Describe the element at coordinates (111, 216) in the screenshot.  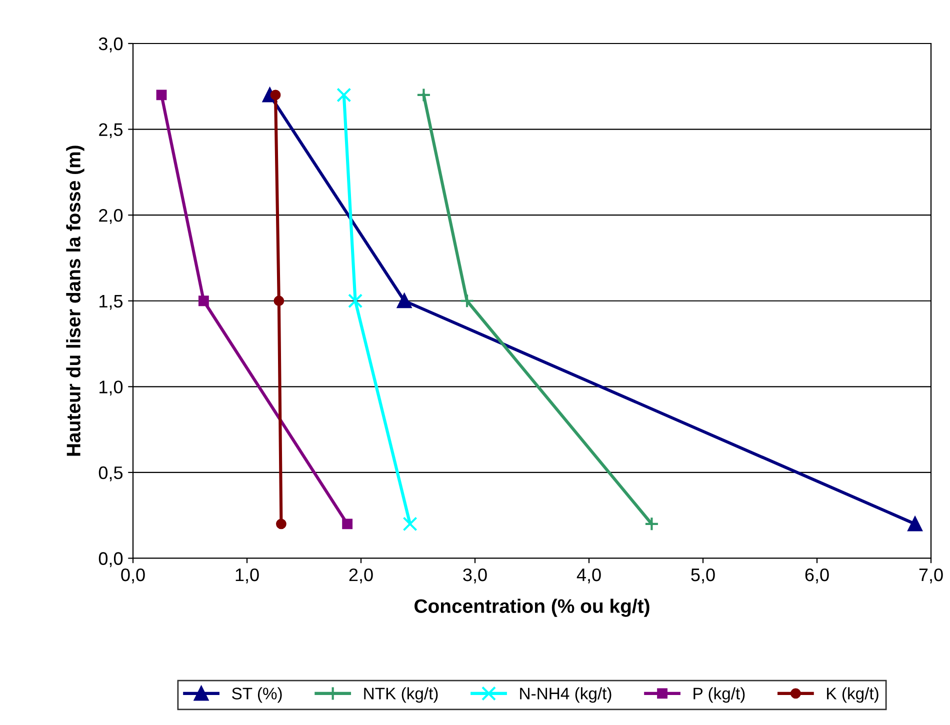
I see `y-tick-label: 2,0` at that location.